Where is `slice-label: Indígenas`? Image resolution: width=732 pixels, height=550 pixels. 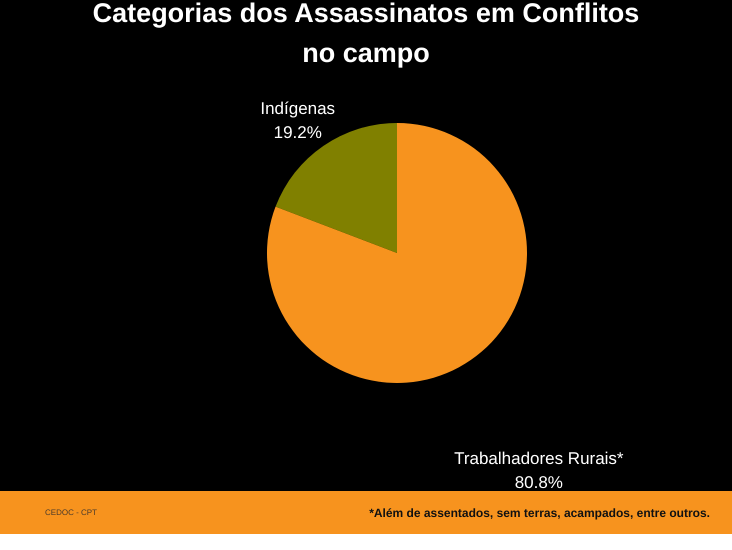
slice-label: Indígenas is located at coordinates (298, 108).